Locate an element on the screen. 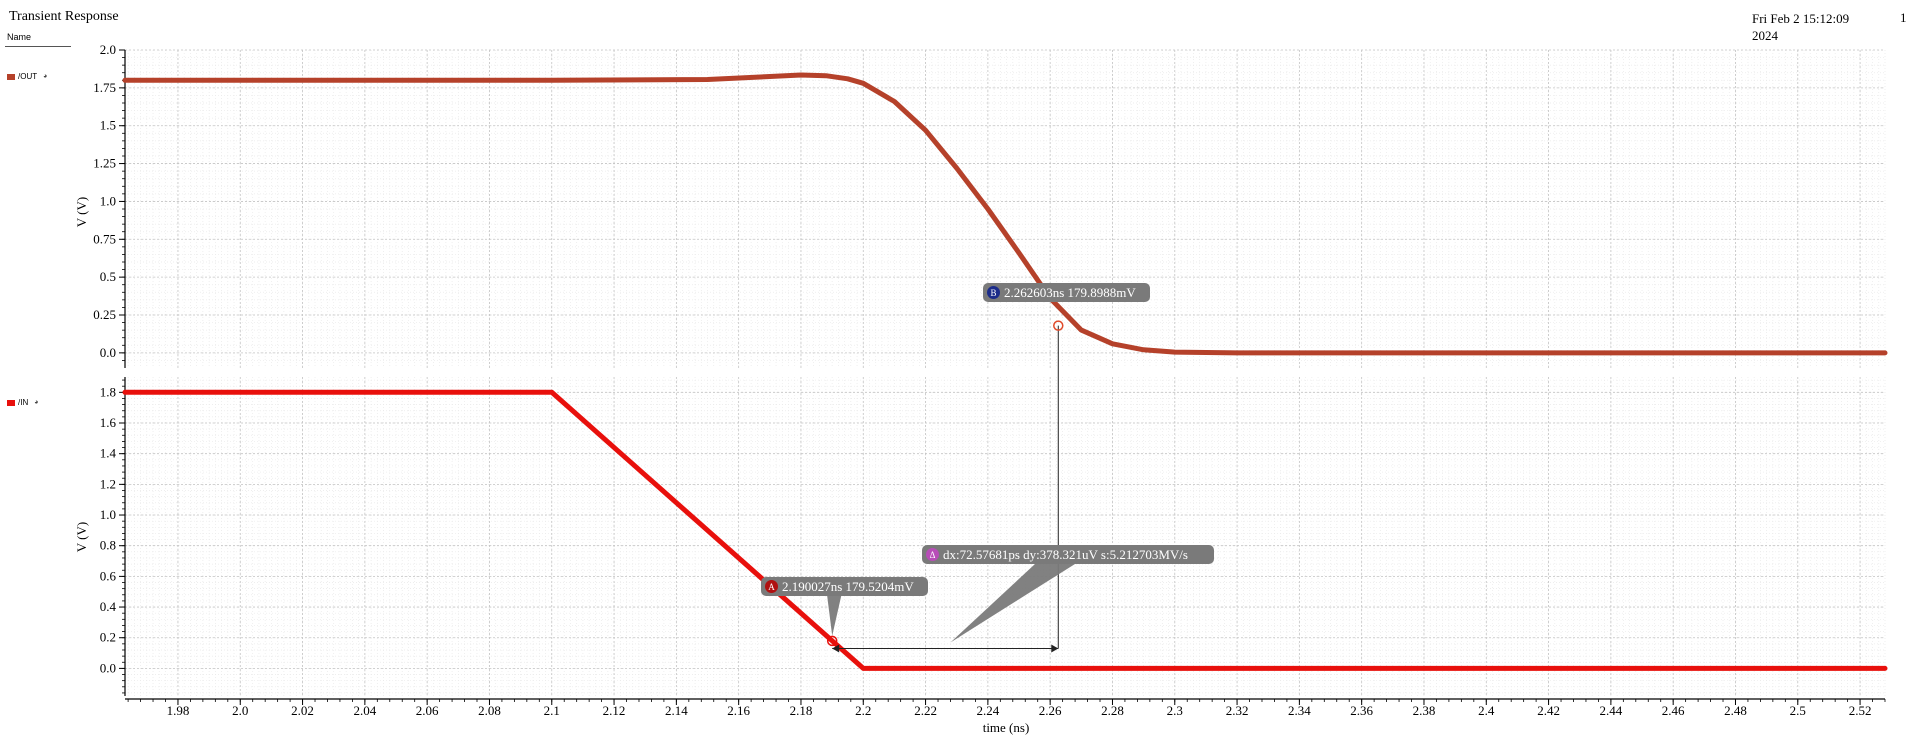  page-number: 1 is located at coordinates (1903, 17).